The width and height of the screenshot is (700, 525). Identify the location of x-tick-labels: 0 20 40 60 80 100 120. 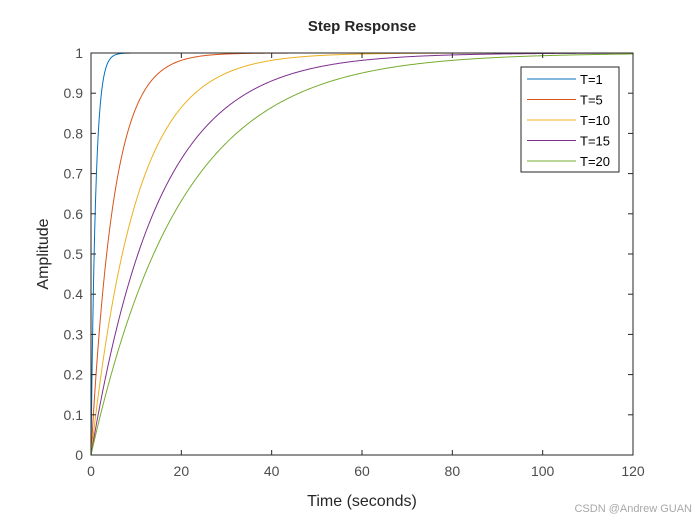
(366, 471).